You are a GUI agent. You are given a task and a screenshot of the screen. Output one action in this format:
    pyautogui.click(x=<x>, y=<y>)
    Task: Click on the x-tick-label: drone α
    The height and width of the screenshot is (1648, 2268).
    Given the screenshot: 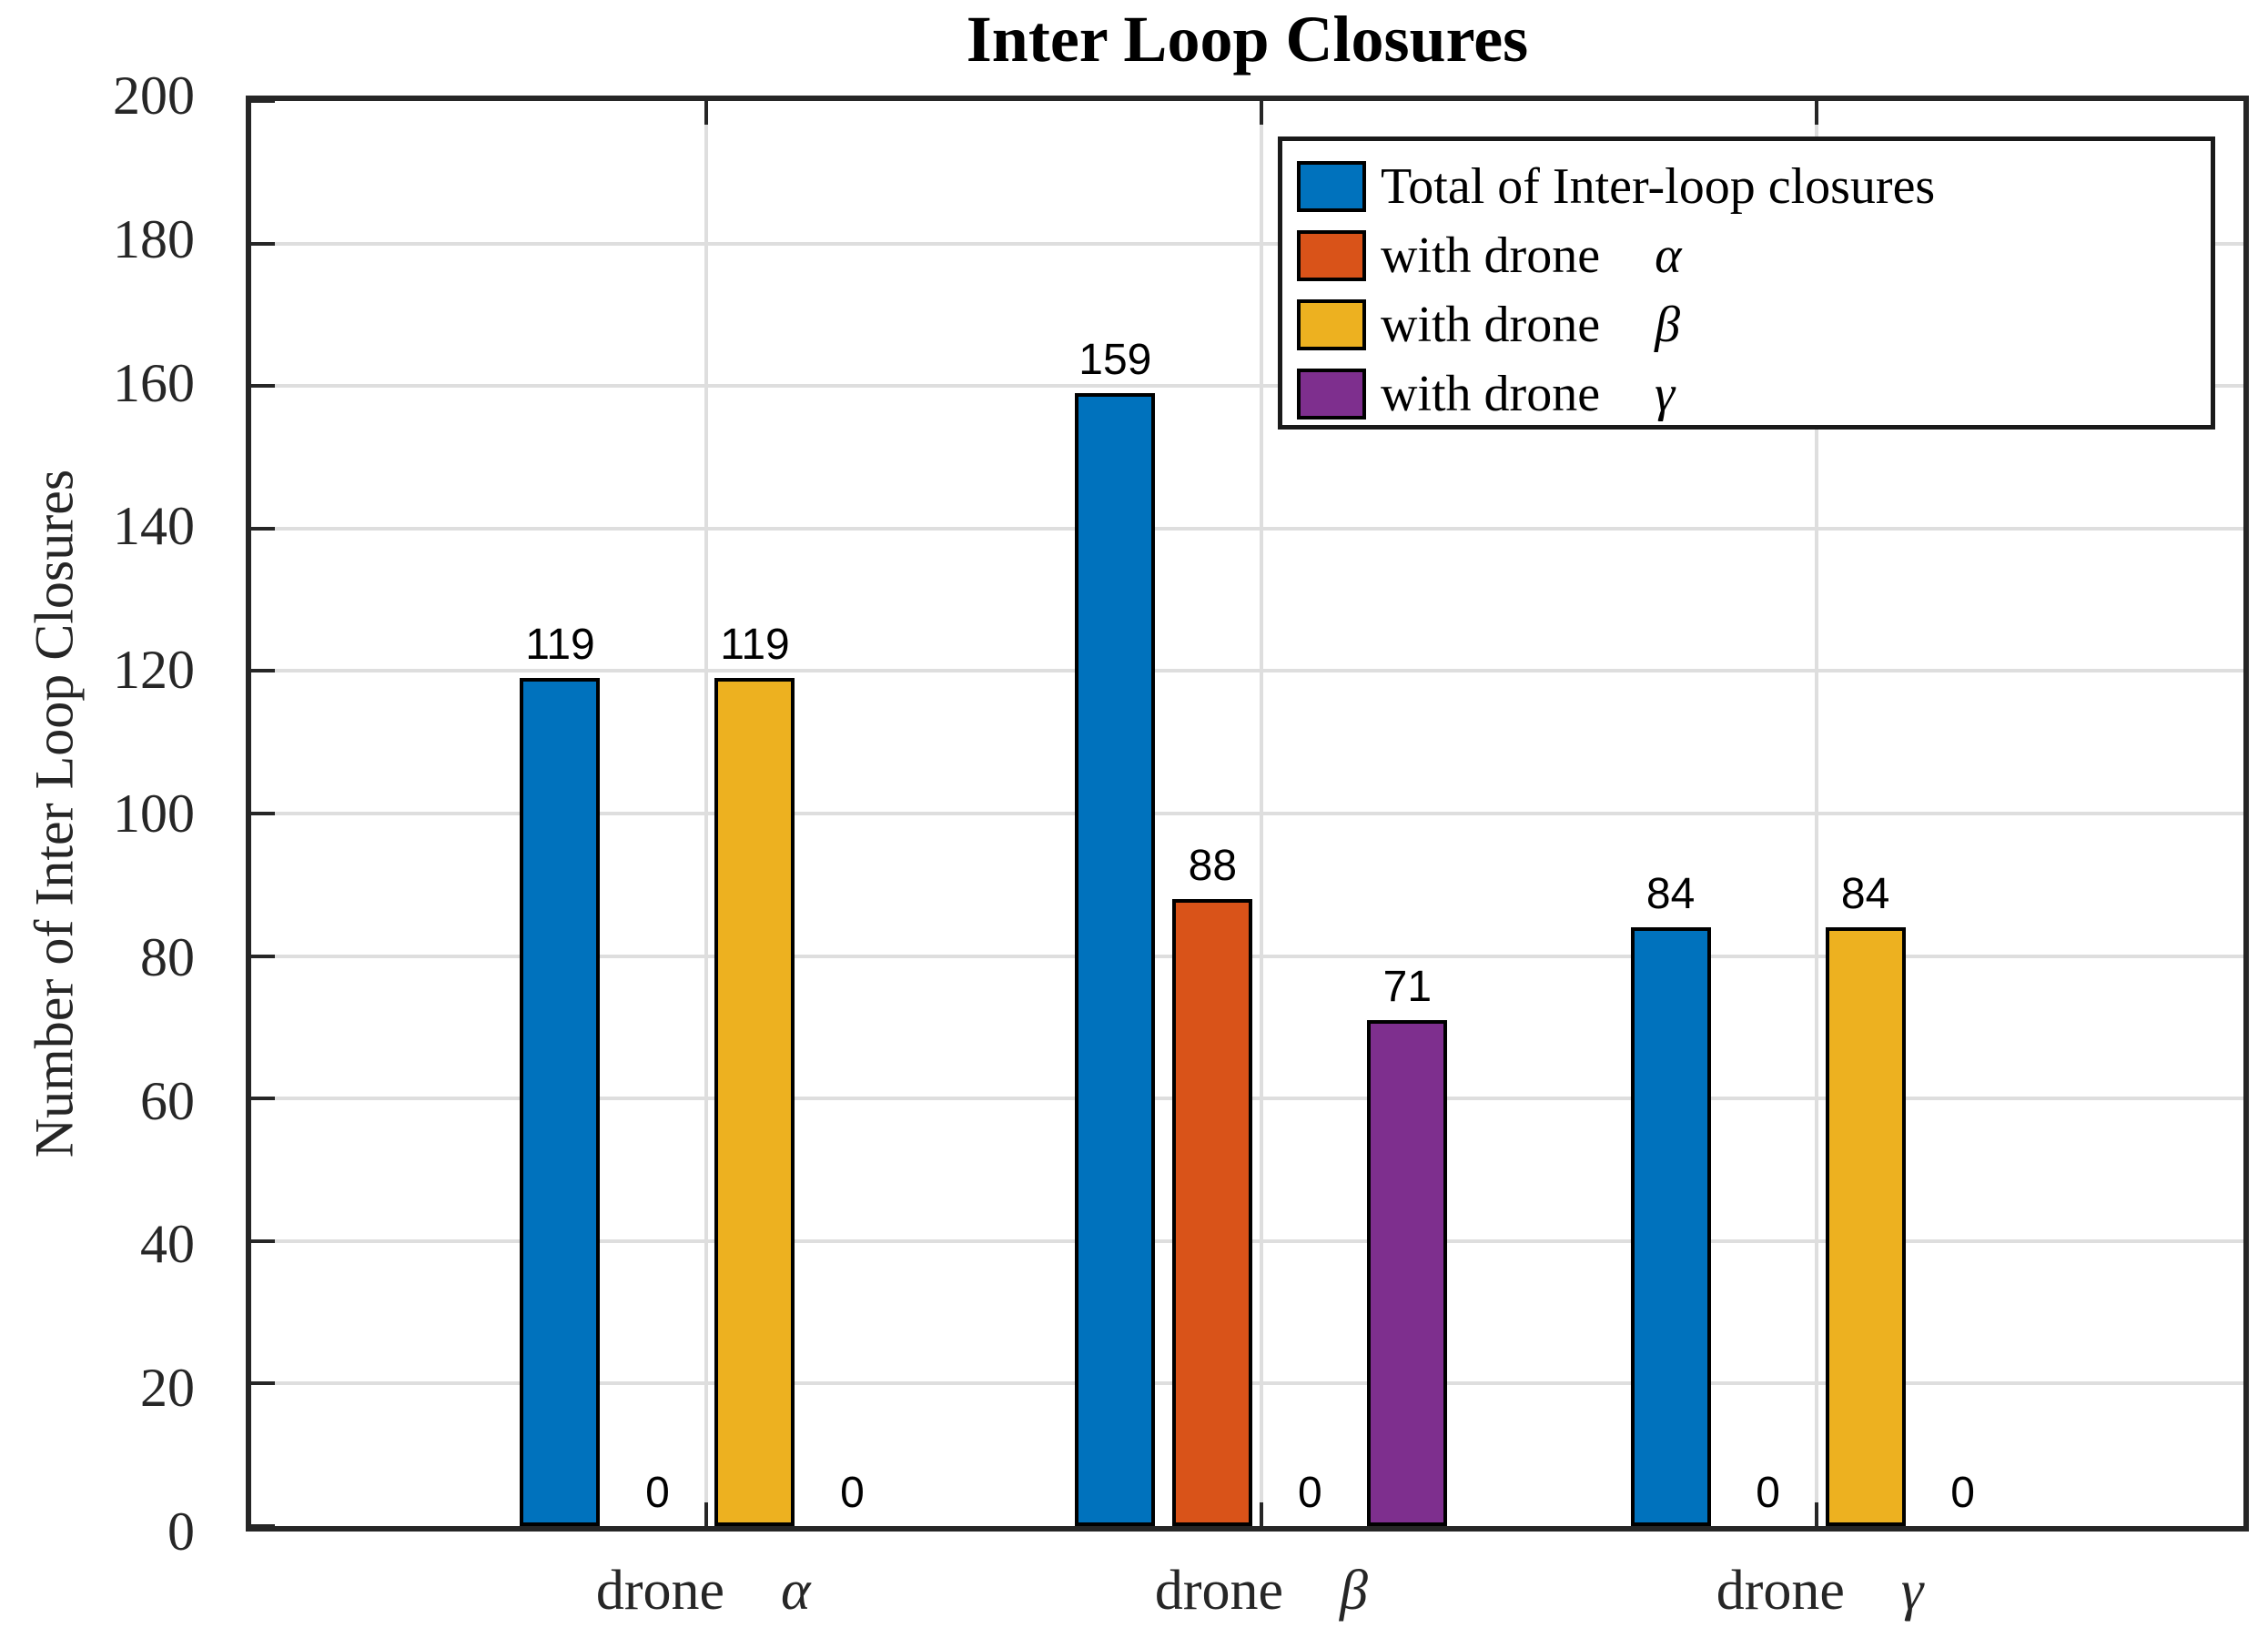 What is the action you would take?
    pyautogui.click(x=703, y=1591)
    